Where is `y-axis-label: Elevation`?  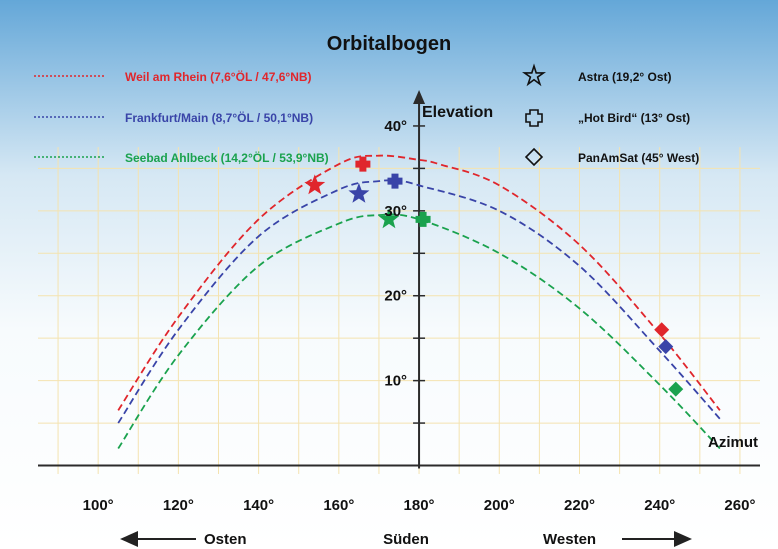 y-axis-label: Elevation is located at coordinates (457, 112).